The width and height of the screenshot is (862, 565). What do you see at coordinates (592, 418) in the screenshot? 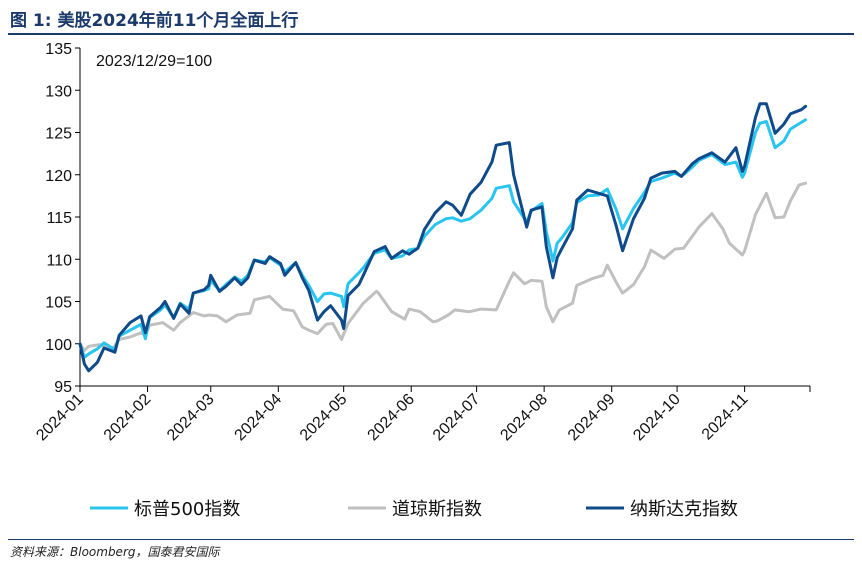
I see `x-tick-label: 2024-09` at bounding box center [592, 418].